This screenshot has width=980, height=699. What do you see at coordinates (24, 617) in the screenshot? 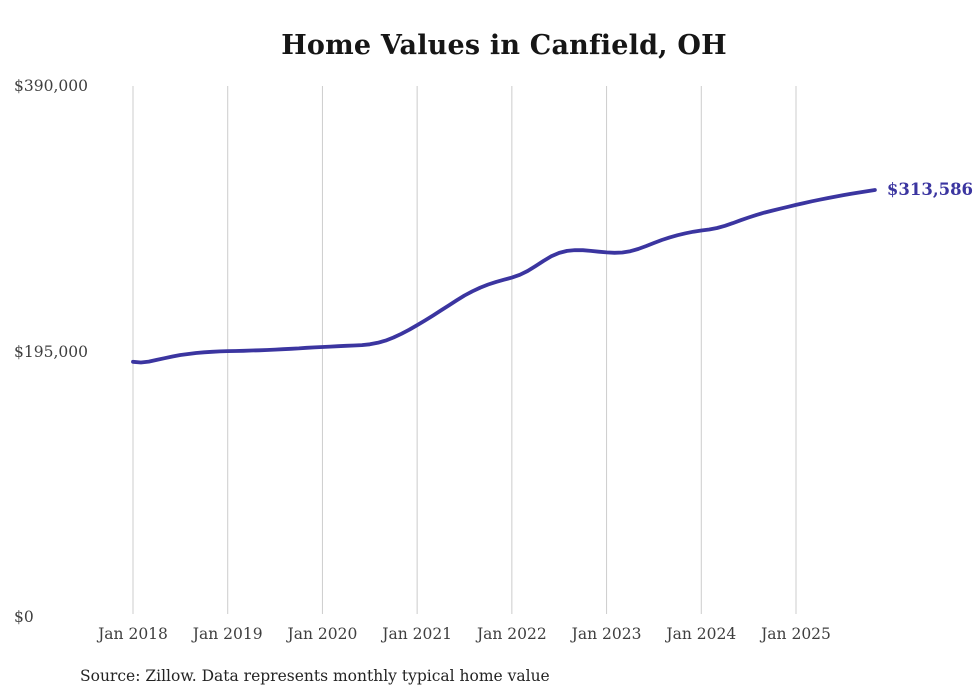
I see `y-axis-tick-label: $0` at bounding box center [24, 617].